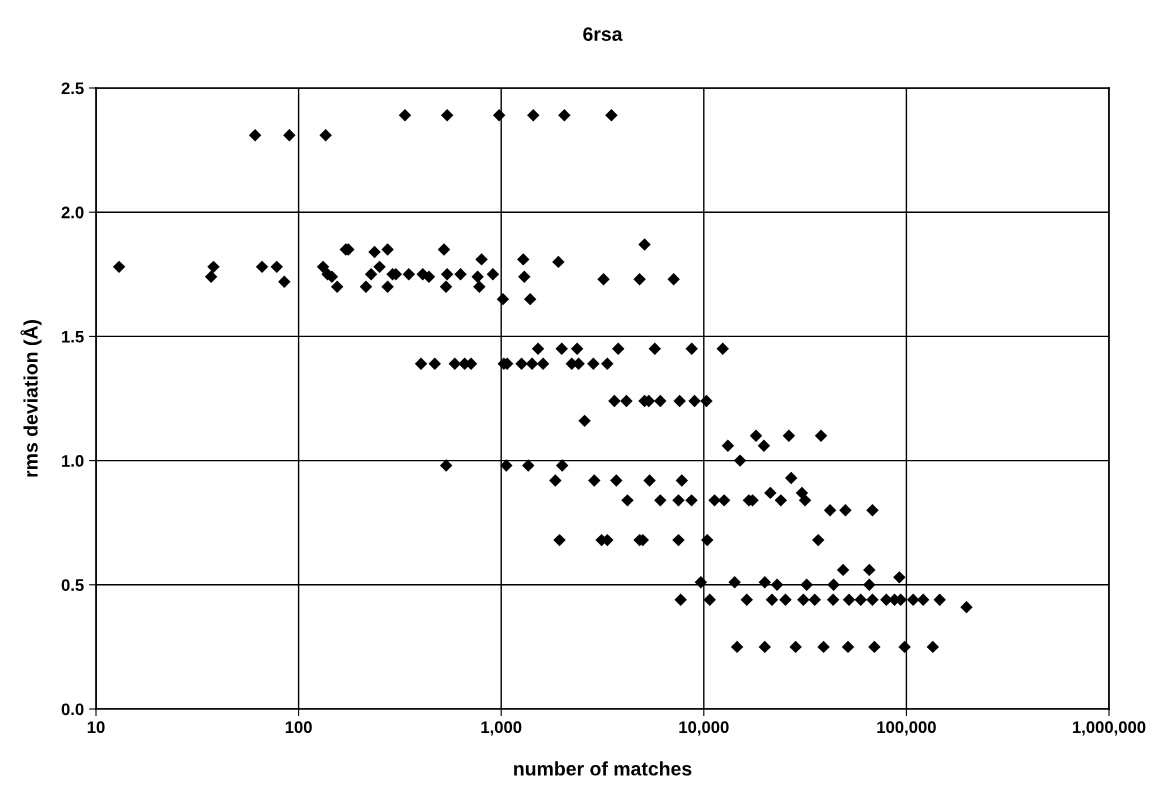 This screenshot has height=796, width=1158. Describe the element at coordinates (704, 728) in the screenshot. I see `x-tick-label: 10,000` at that location.